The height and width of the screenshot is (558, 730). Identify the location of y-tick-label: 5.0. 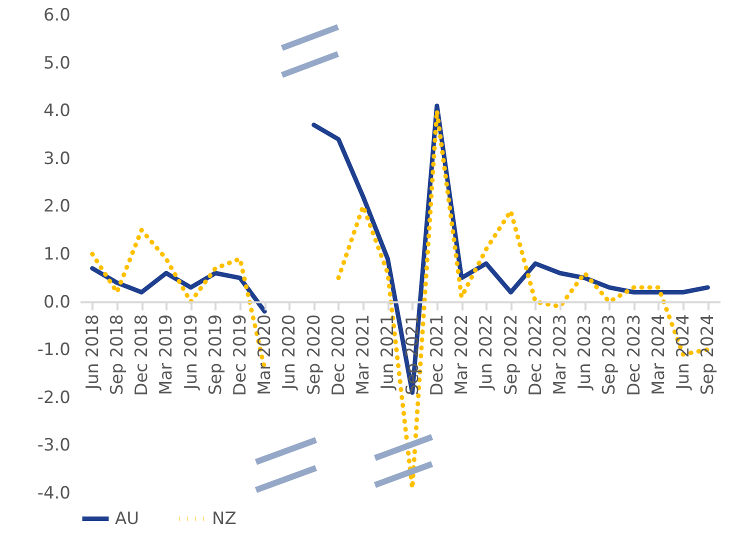
(56, 63).